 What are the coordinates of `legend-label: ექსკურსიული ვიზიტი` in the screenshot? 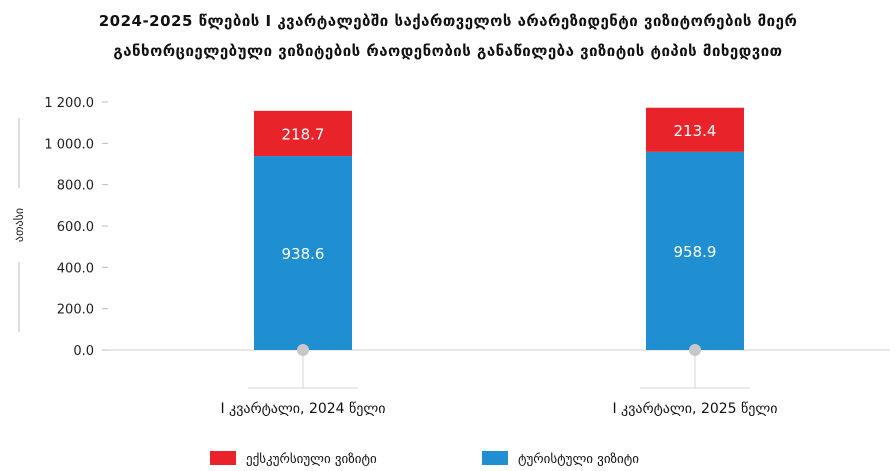 It's located at (311, 459).